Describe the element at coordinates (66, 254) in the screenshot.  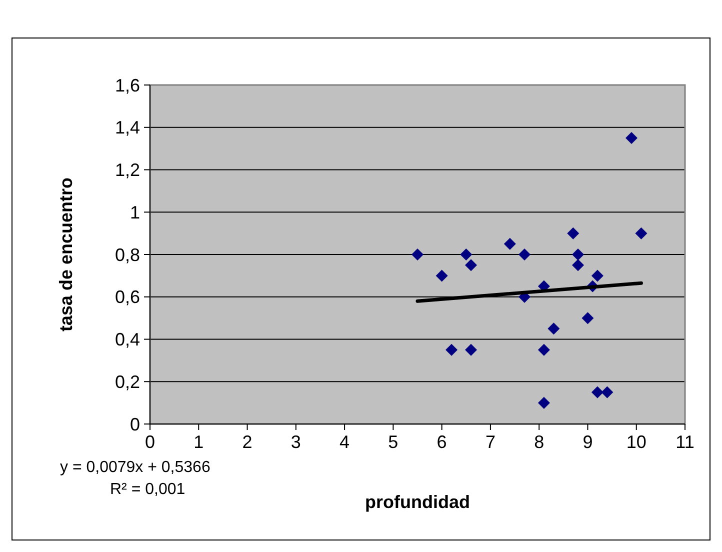
I see `y-axis-title: tasa de encuentro` at that location.